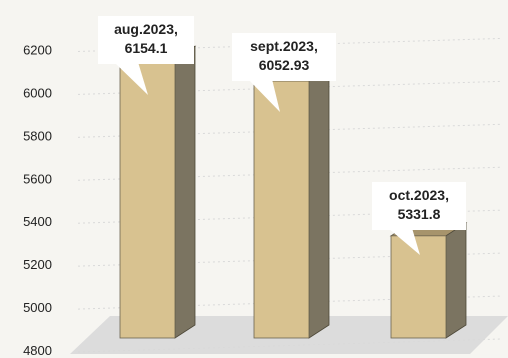  What do you see at coordinates (428, 280) in the screenshot?
I see `bar-oct.2023` at bounding box center [428, 280].